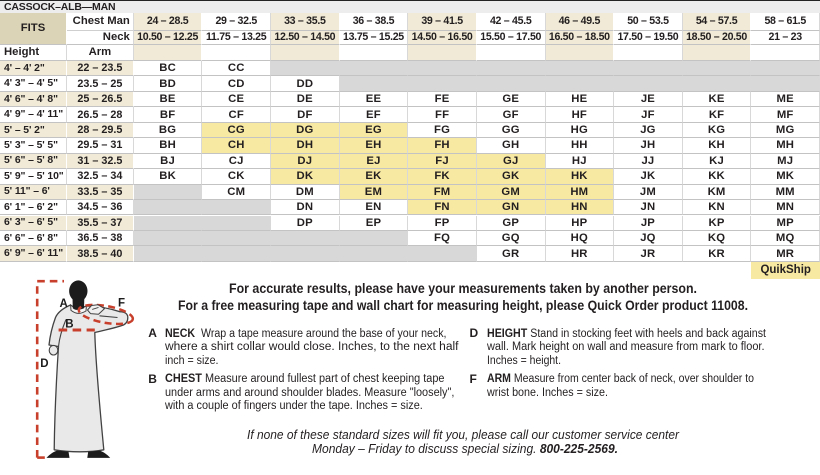 Image resolution: width=820 pixels, height=475 pixels. Describe the element at coordinates (64, 304) in the screenshot. I see `svg-text: A` at that location.